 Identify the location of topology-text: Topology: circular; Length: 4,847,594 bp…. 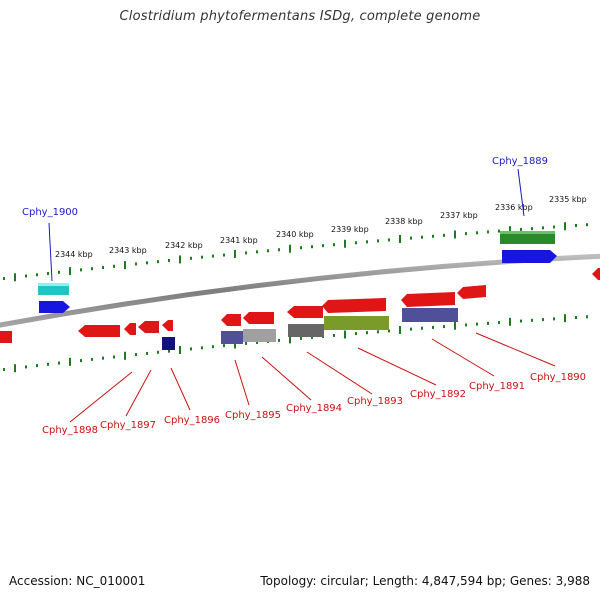
(425, 581).